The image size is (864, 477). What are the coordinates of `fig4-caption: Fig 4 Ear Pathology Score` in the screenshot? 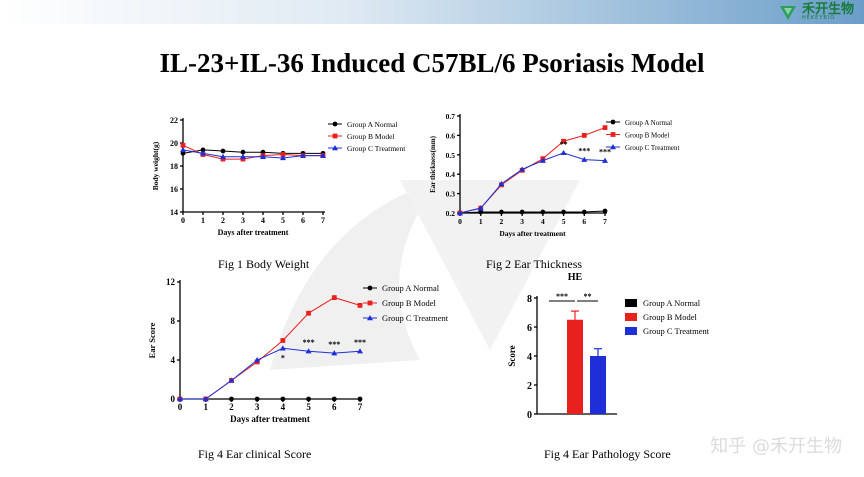 It's located at (607, 454).